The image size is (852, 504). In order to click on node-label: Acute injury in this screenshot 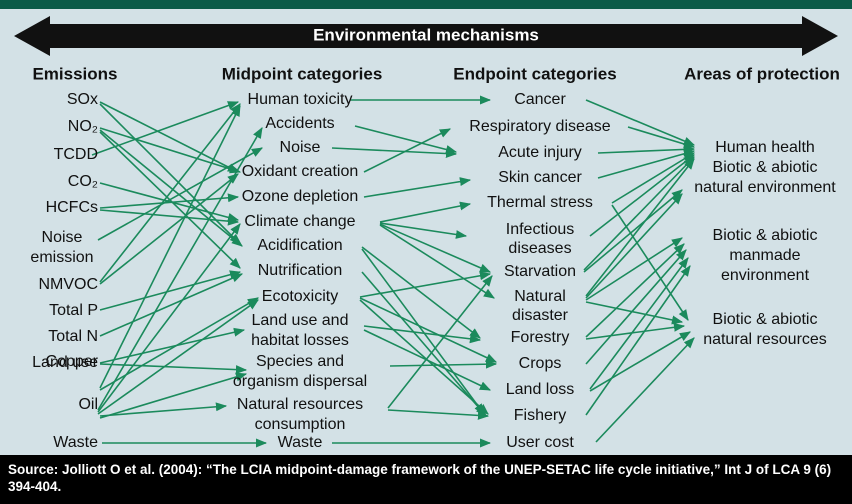, I will do `click(540, 152)`.